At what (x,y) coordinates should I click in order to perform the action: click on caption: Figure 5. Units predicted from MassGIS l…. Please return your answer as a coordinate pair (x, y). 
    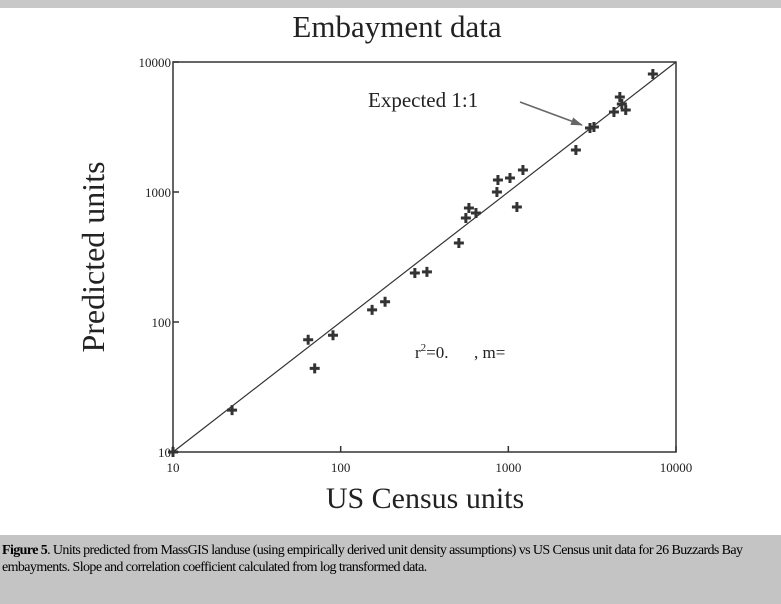
    Looking at the image, I should click on (390, 569).